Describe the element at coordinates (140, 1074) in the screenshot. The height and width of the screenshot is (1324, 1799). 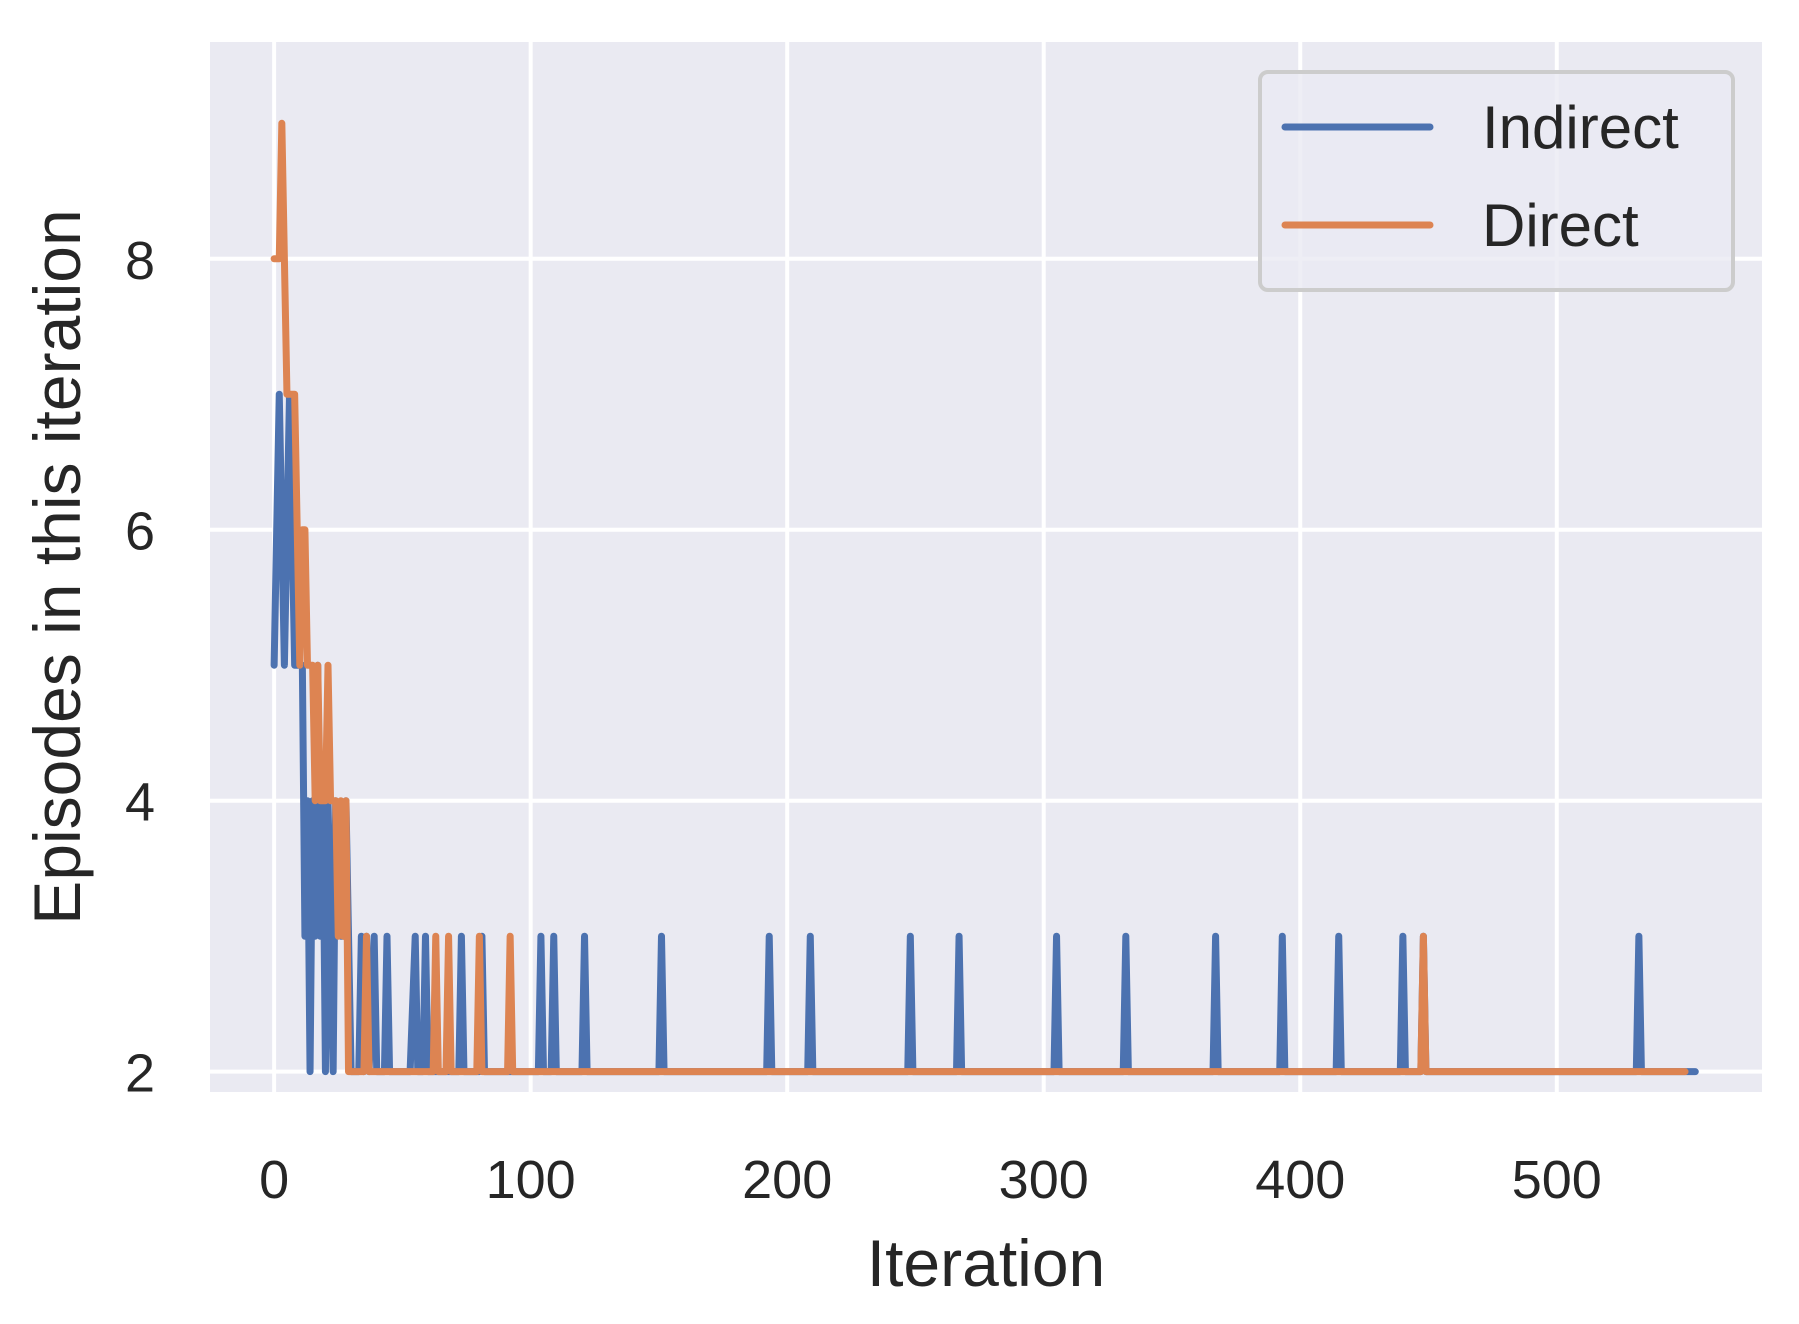
I see `y-tick-label: 2` at that location.